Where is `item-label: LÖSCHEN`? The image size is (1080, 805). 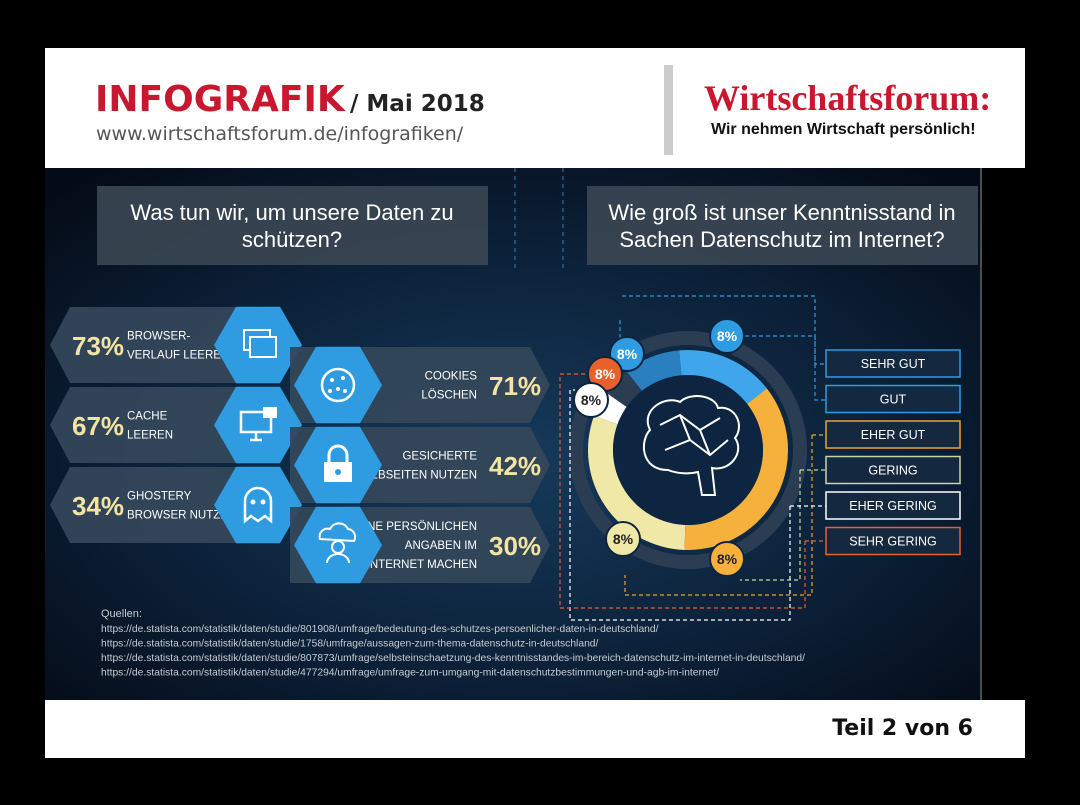 item-label: LÖSCHEN is located at coordinates (449, 396).